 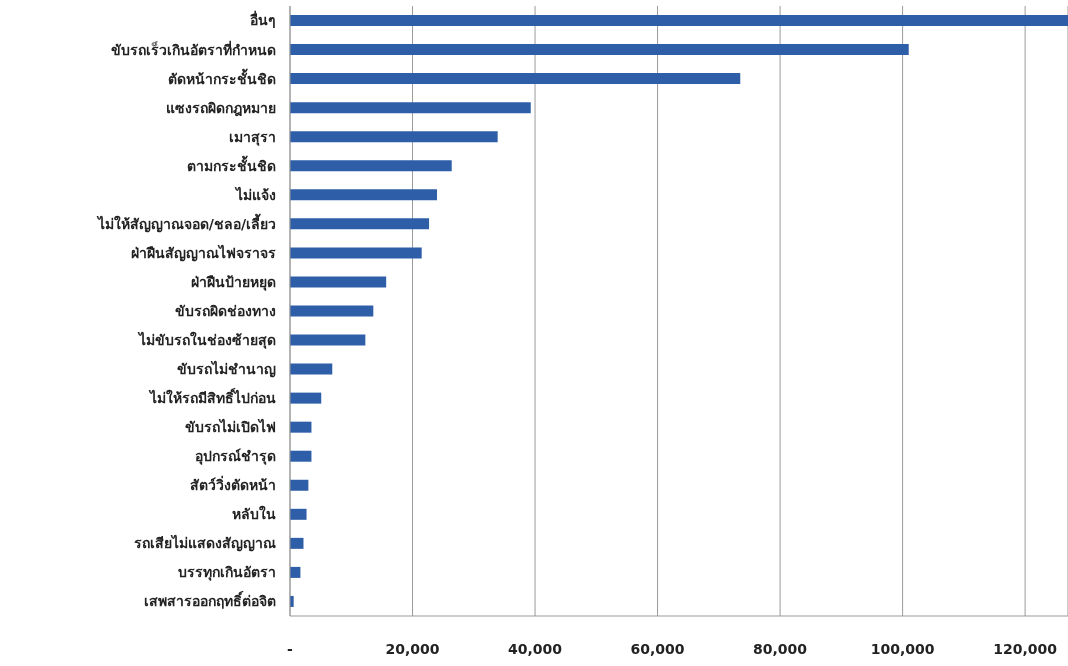 I want to click on y-tick-label: บรรทุกเกินอัตรา, so click(x=227, y=573).